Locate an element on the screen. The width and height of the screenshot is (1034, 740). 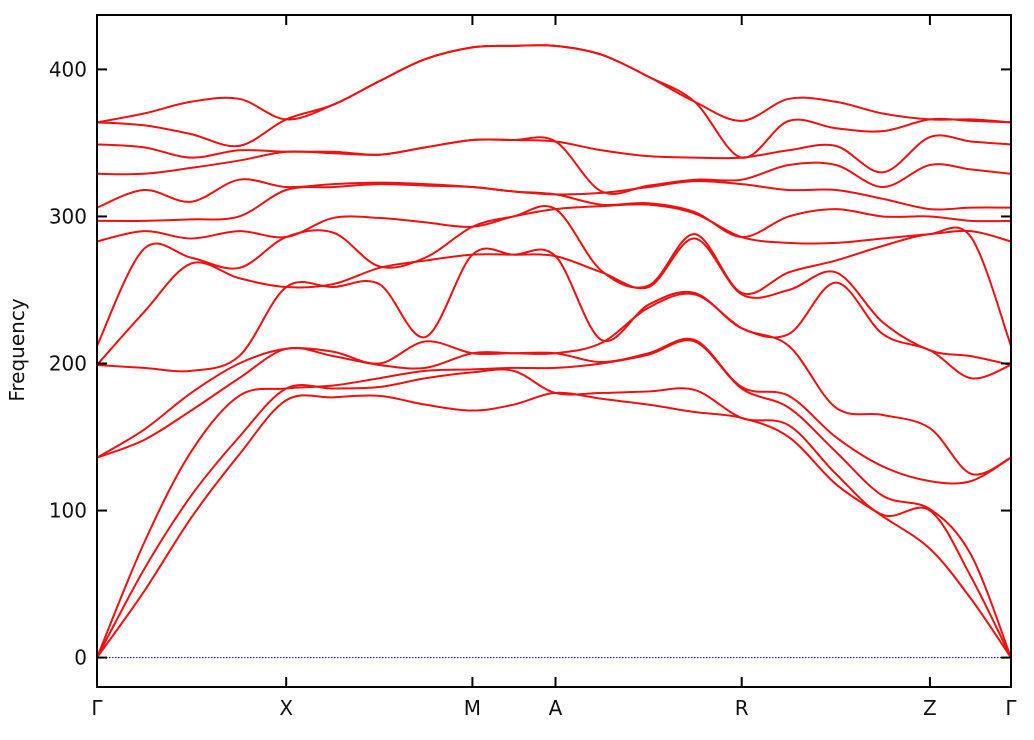
x-tick-label: X is located at coordinates (286, 708).